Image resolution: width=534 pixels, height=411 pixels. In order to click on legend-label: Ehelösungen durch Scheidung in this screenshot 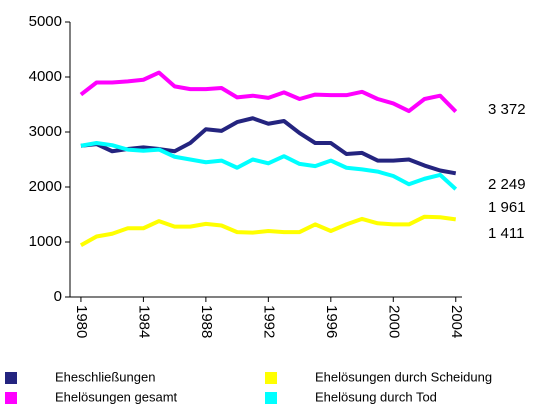, I will do `click(403, 376)`.